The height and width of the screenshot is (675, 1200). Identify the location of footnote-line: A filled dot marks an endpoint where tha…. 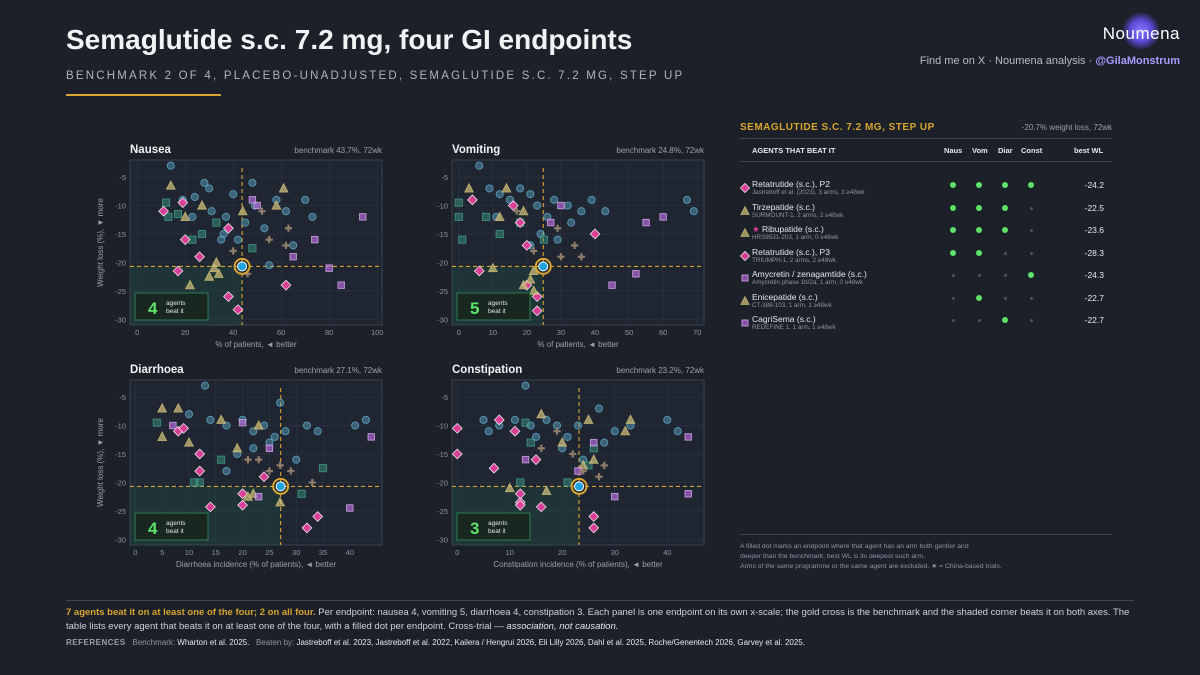
(854, 546).